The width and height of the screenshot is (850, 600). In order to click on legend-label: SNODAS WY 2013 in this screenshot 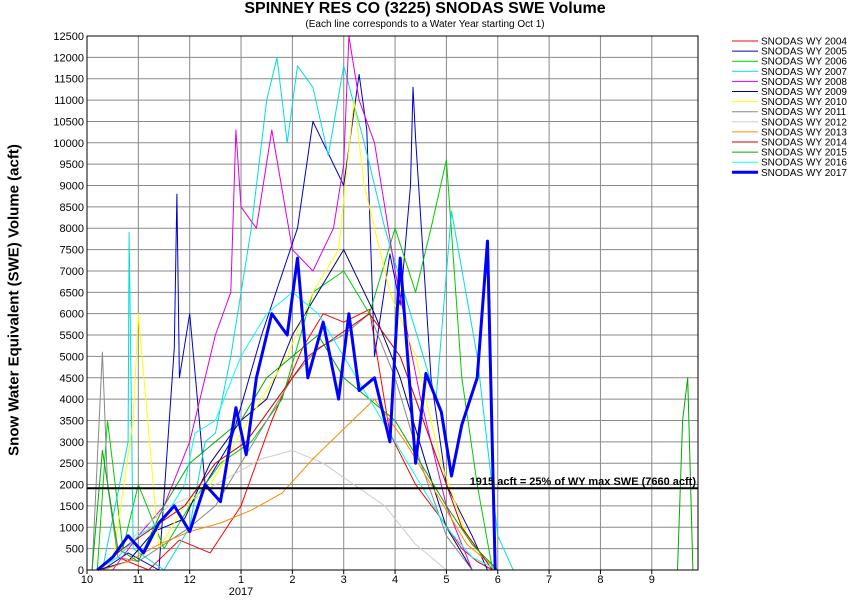, I will do `click(804, 132)`.